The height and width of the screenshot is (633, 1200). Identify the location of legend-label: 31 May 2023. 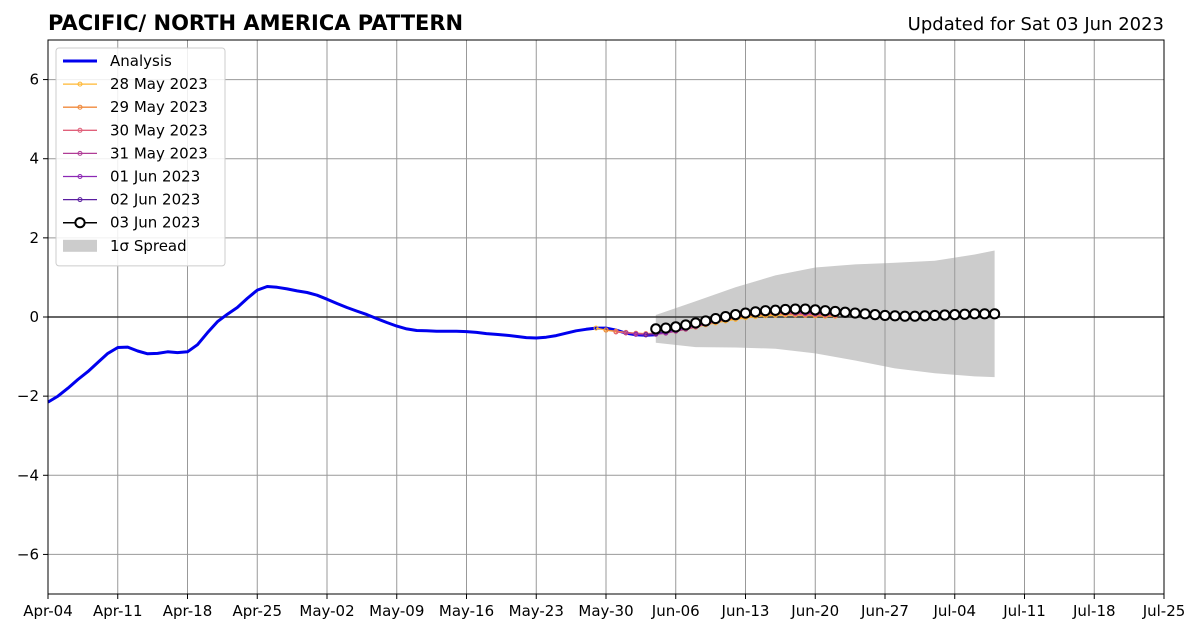
(159, 153).